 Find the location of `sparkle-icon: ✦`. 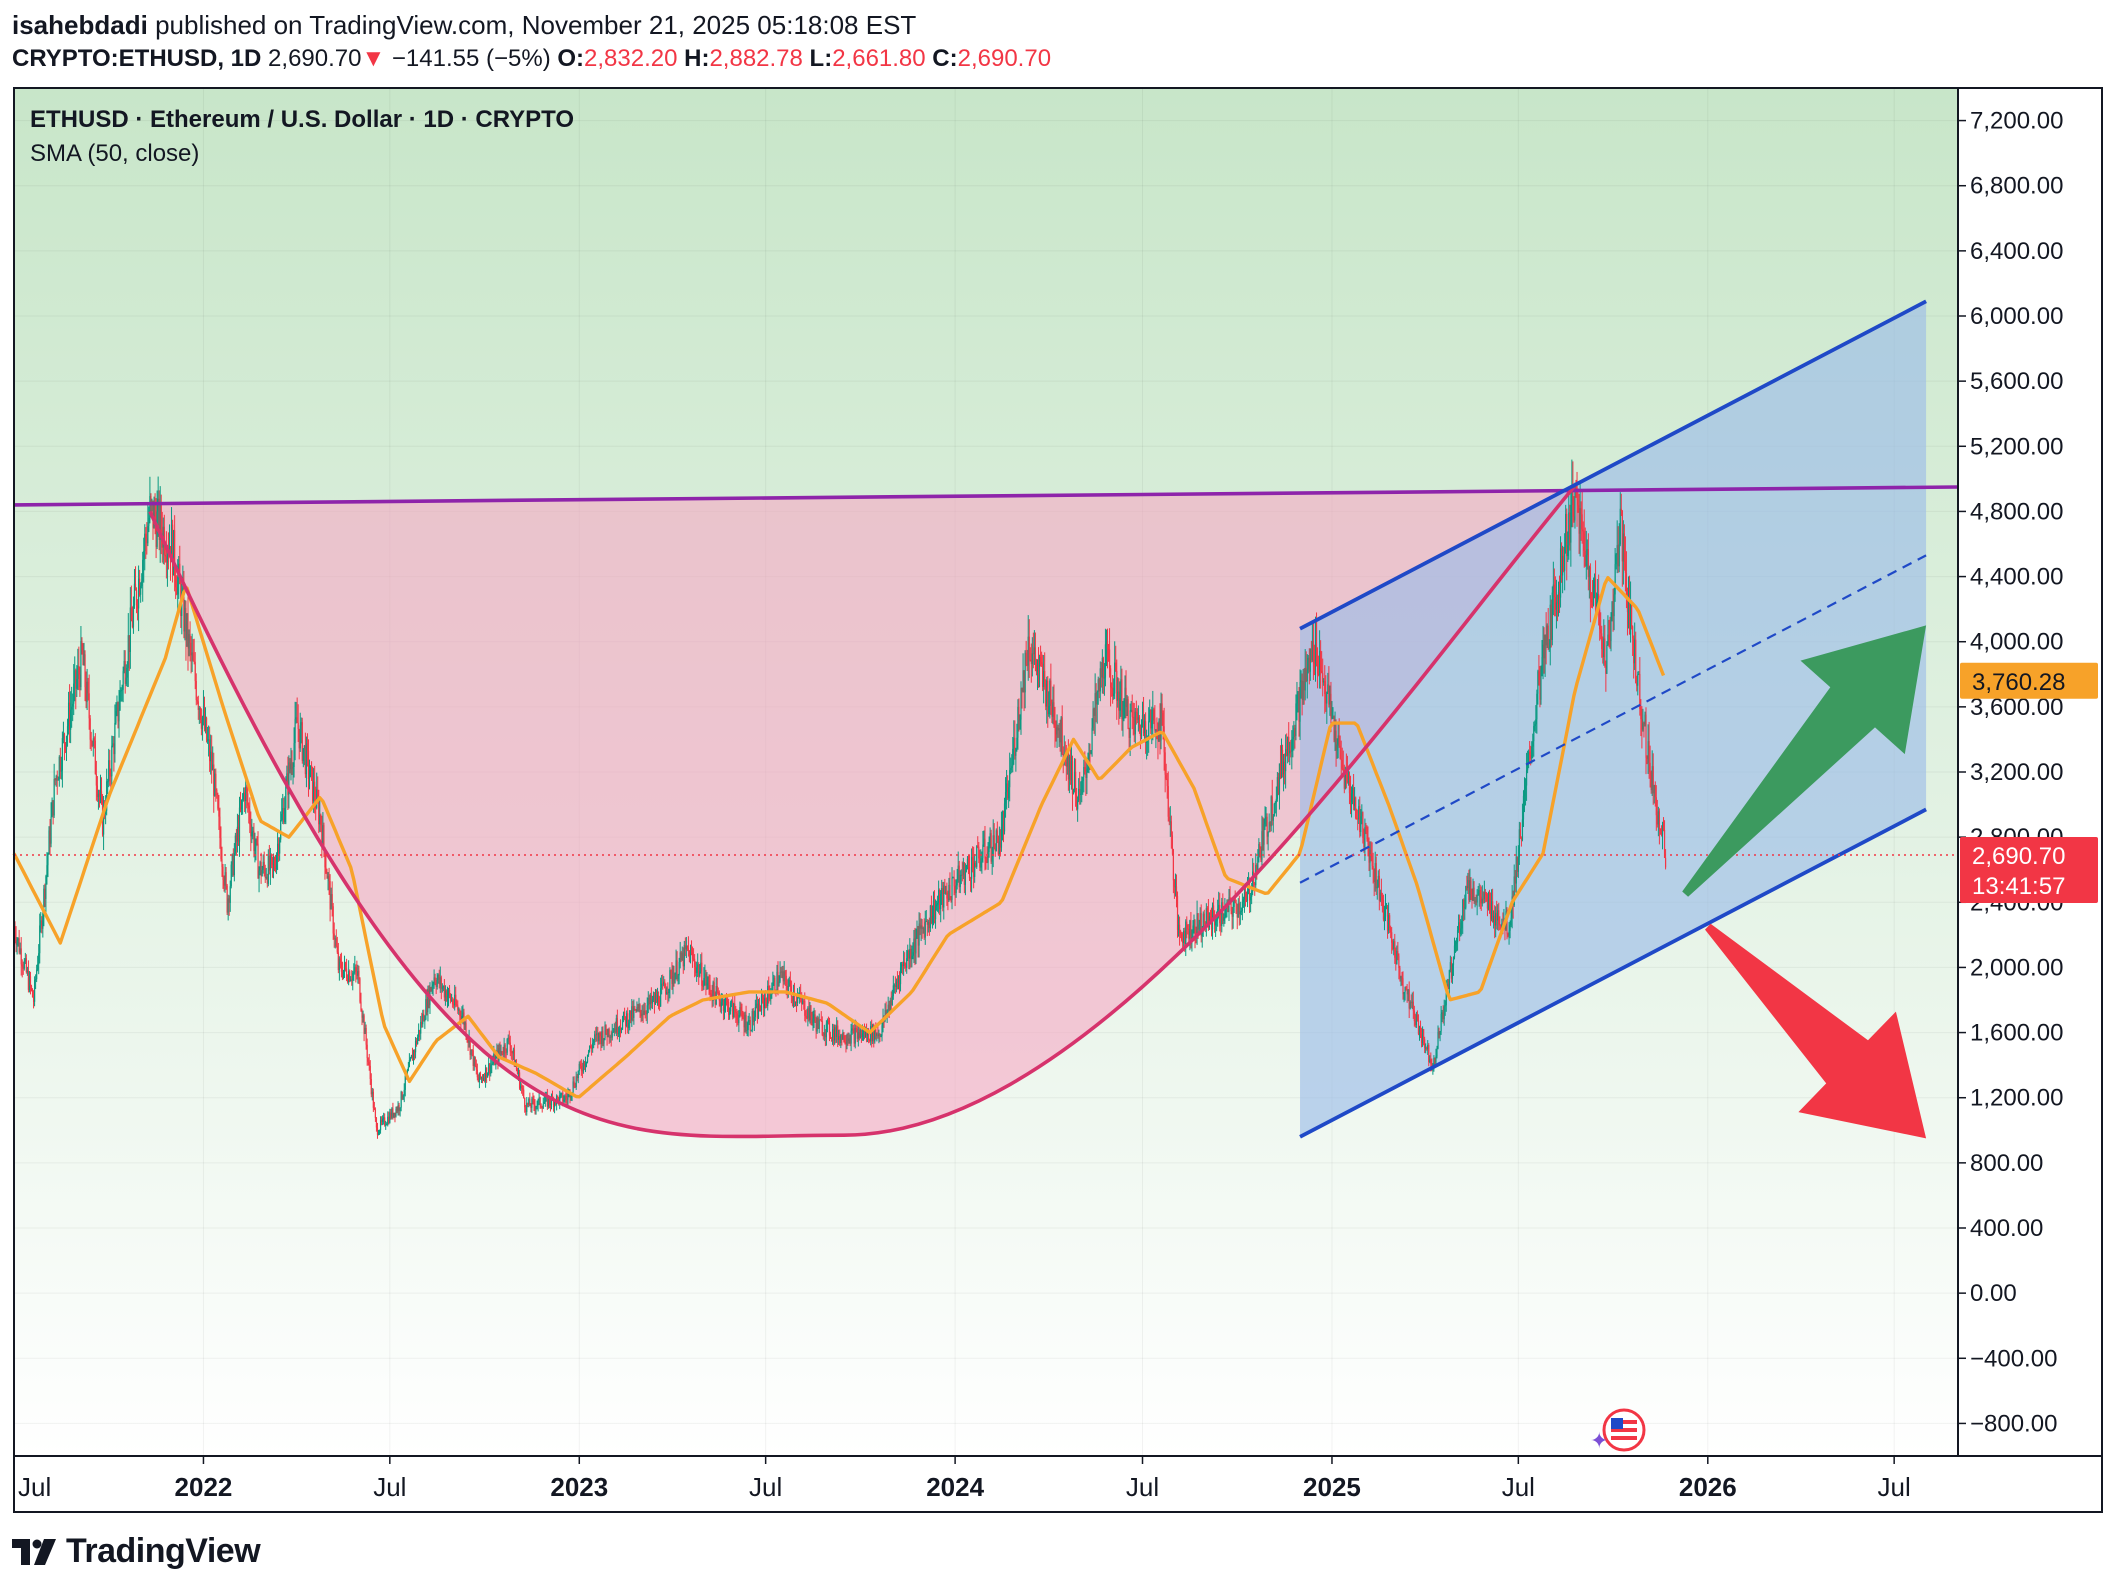

sparkle-icon: ✦ is located at coordinates (1599, 1441).